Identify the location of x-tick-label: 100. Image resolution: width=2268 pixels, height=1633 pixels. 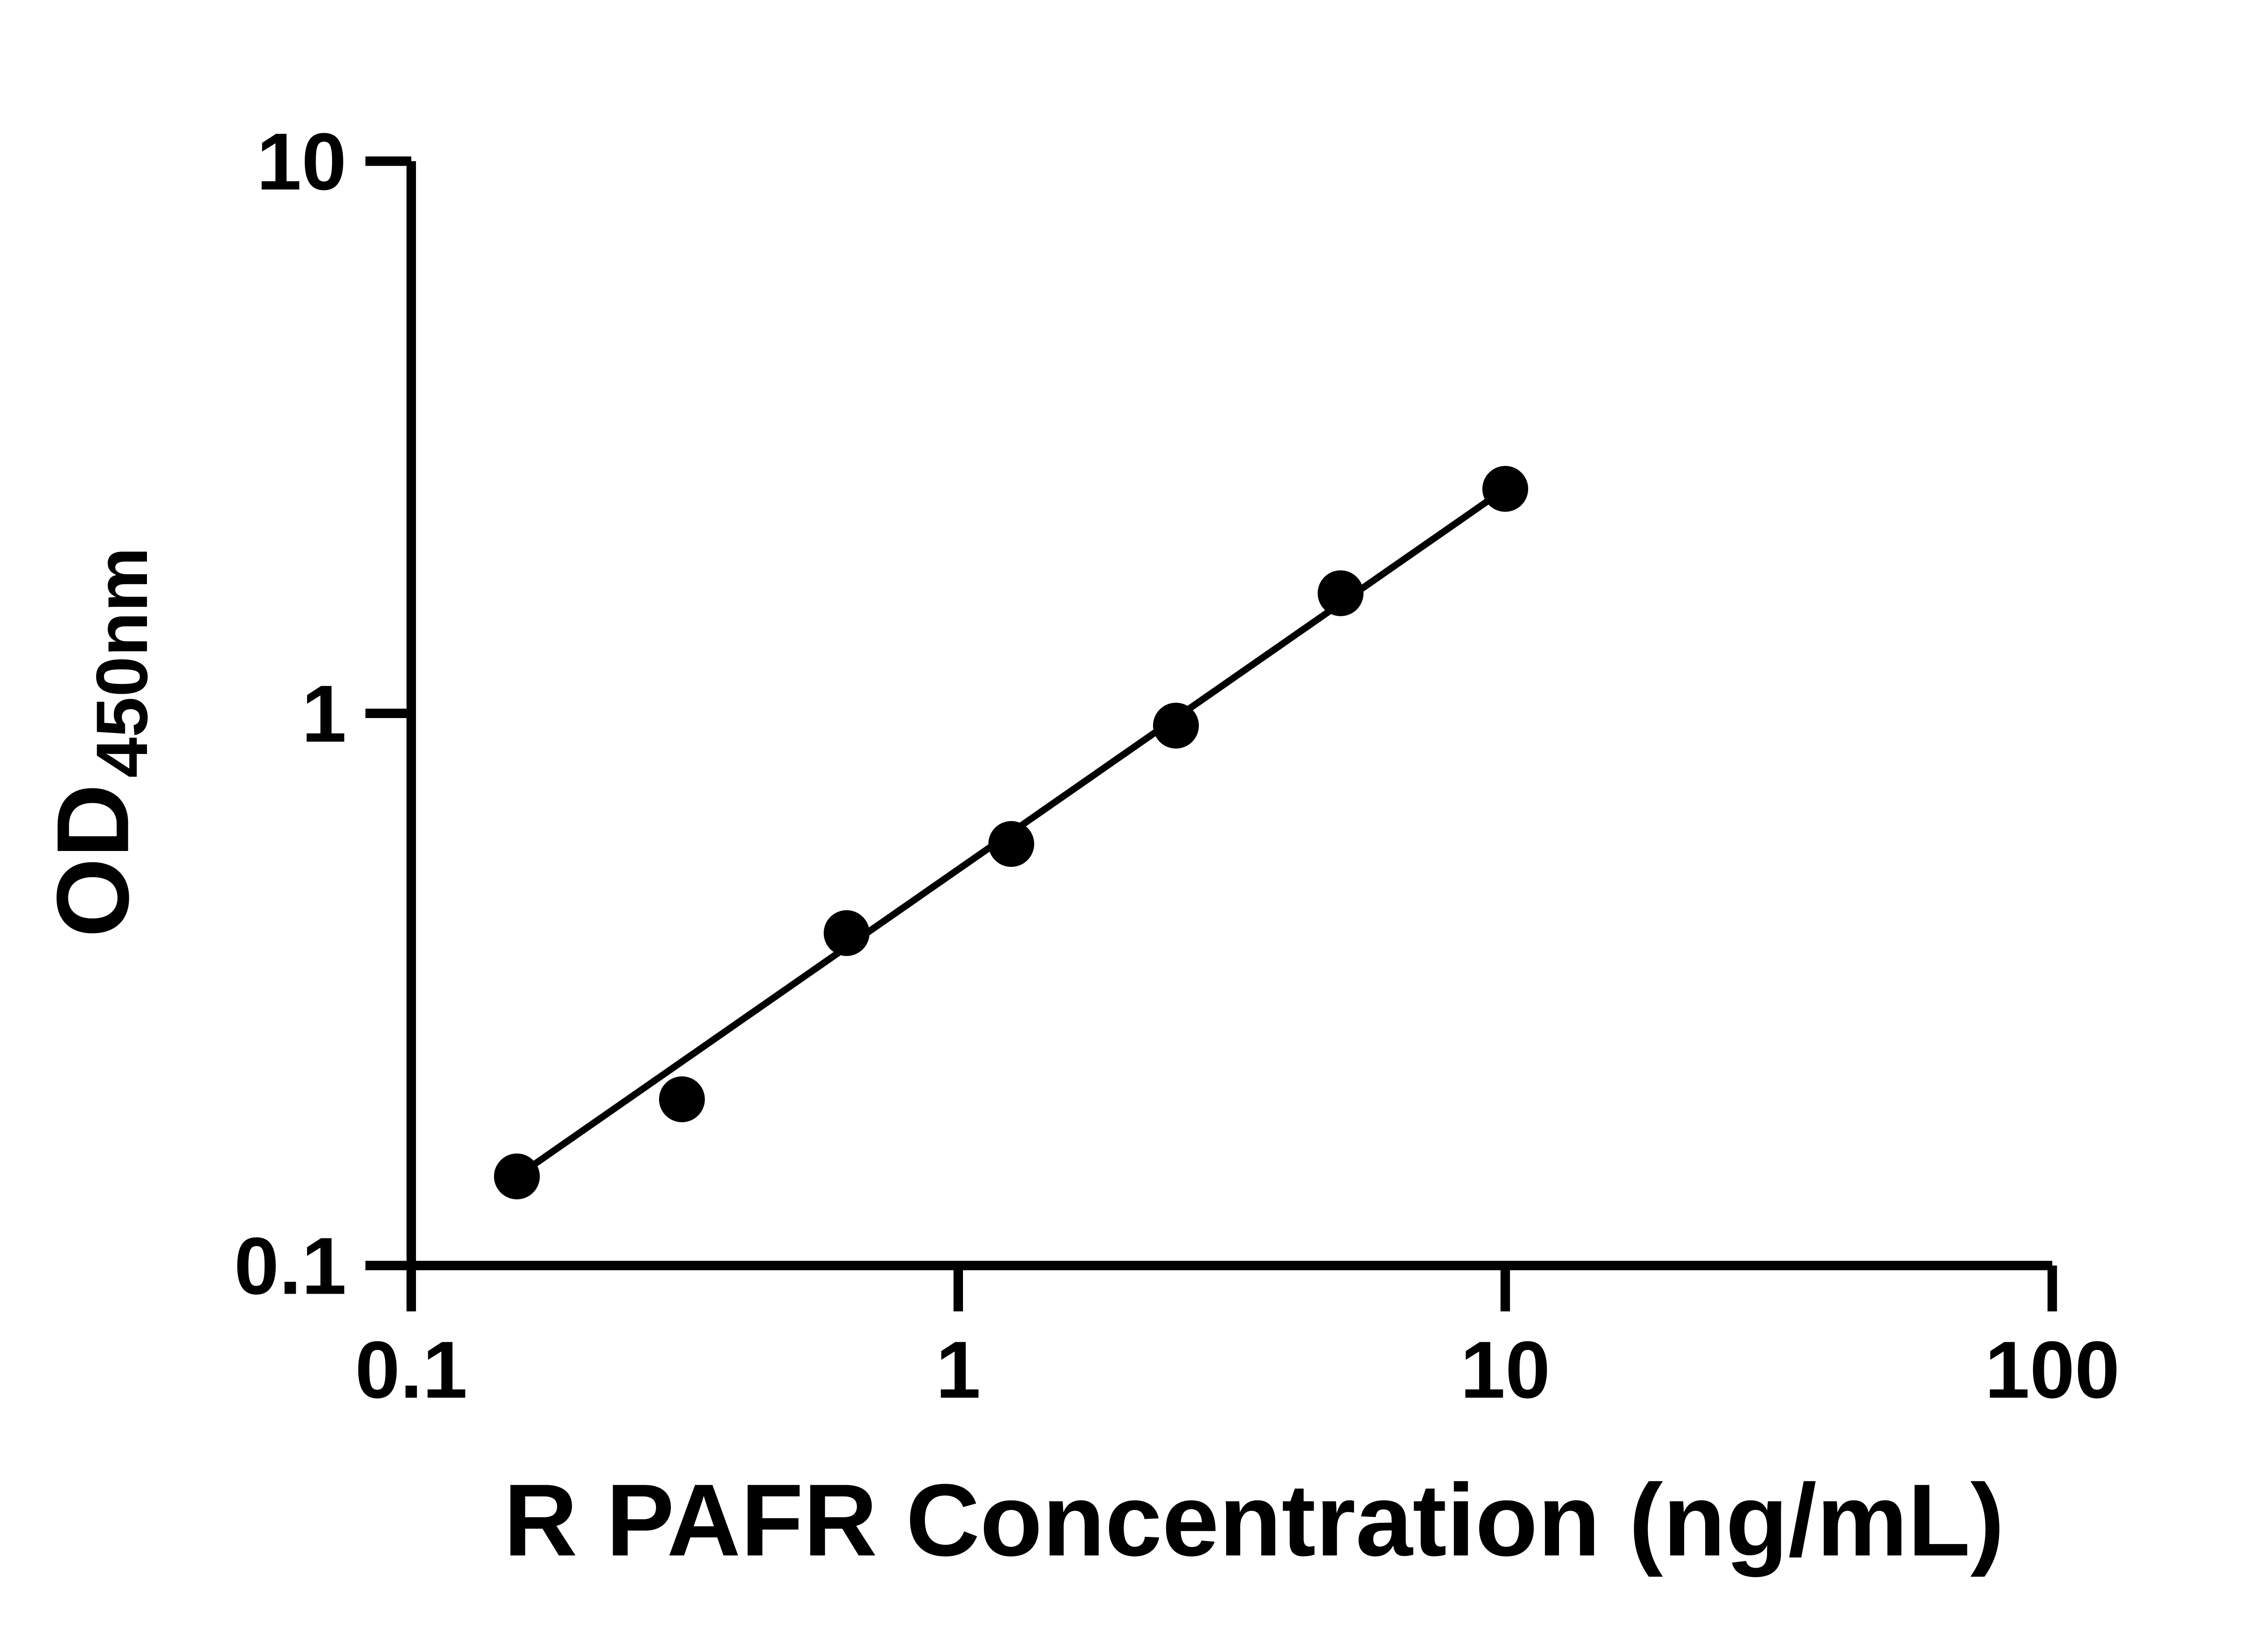
(2053, 1370).